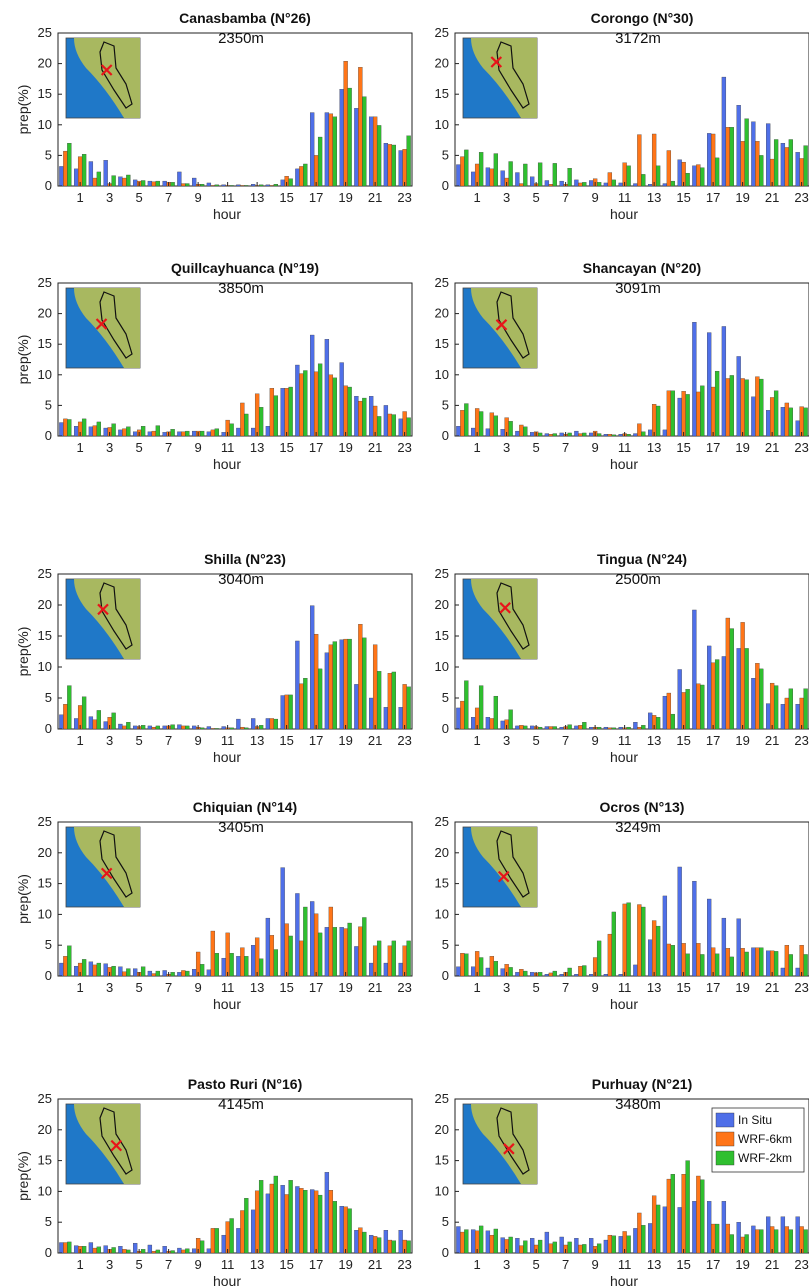  Describe the element at coordinates (638, 579) in the screenshot. I see `panel-elevation: 2500m` at that location.